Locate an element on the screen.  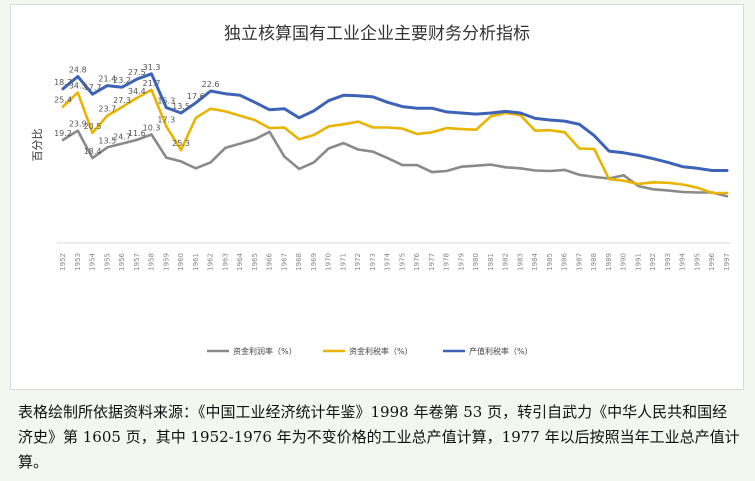
x-tick-label: 1986 is located at coordinates (565, 261).